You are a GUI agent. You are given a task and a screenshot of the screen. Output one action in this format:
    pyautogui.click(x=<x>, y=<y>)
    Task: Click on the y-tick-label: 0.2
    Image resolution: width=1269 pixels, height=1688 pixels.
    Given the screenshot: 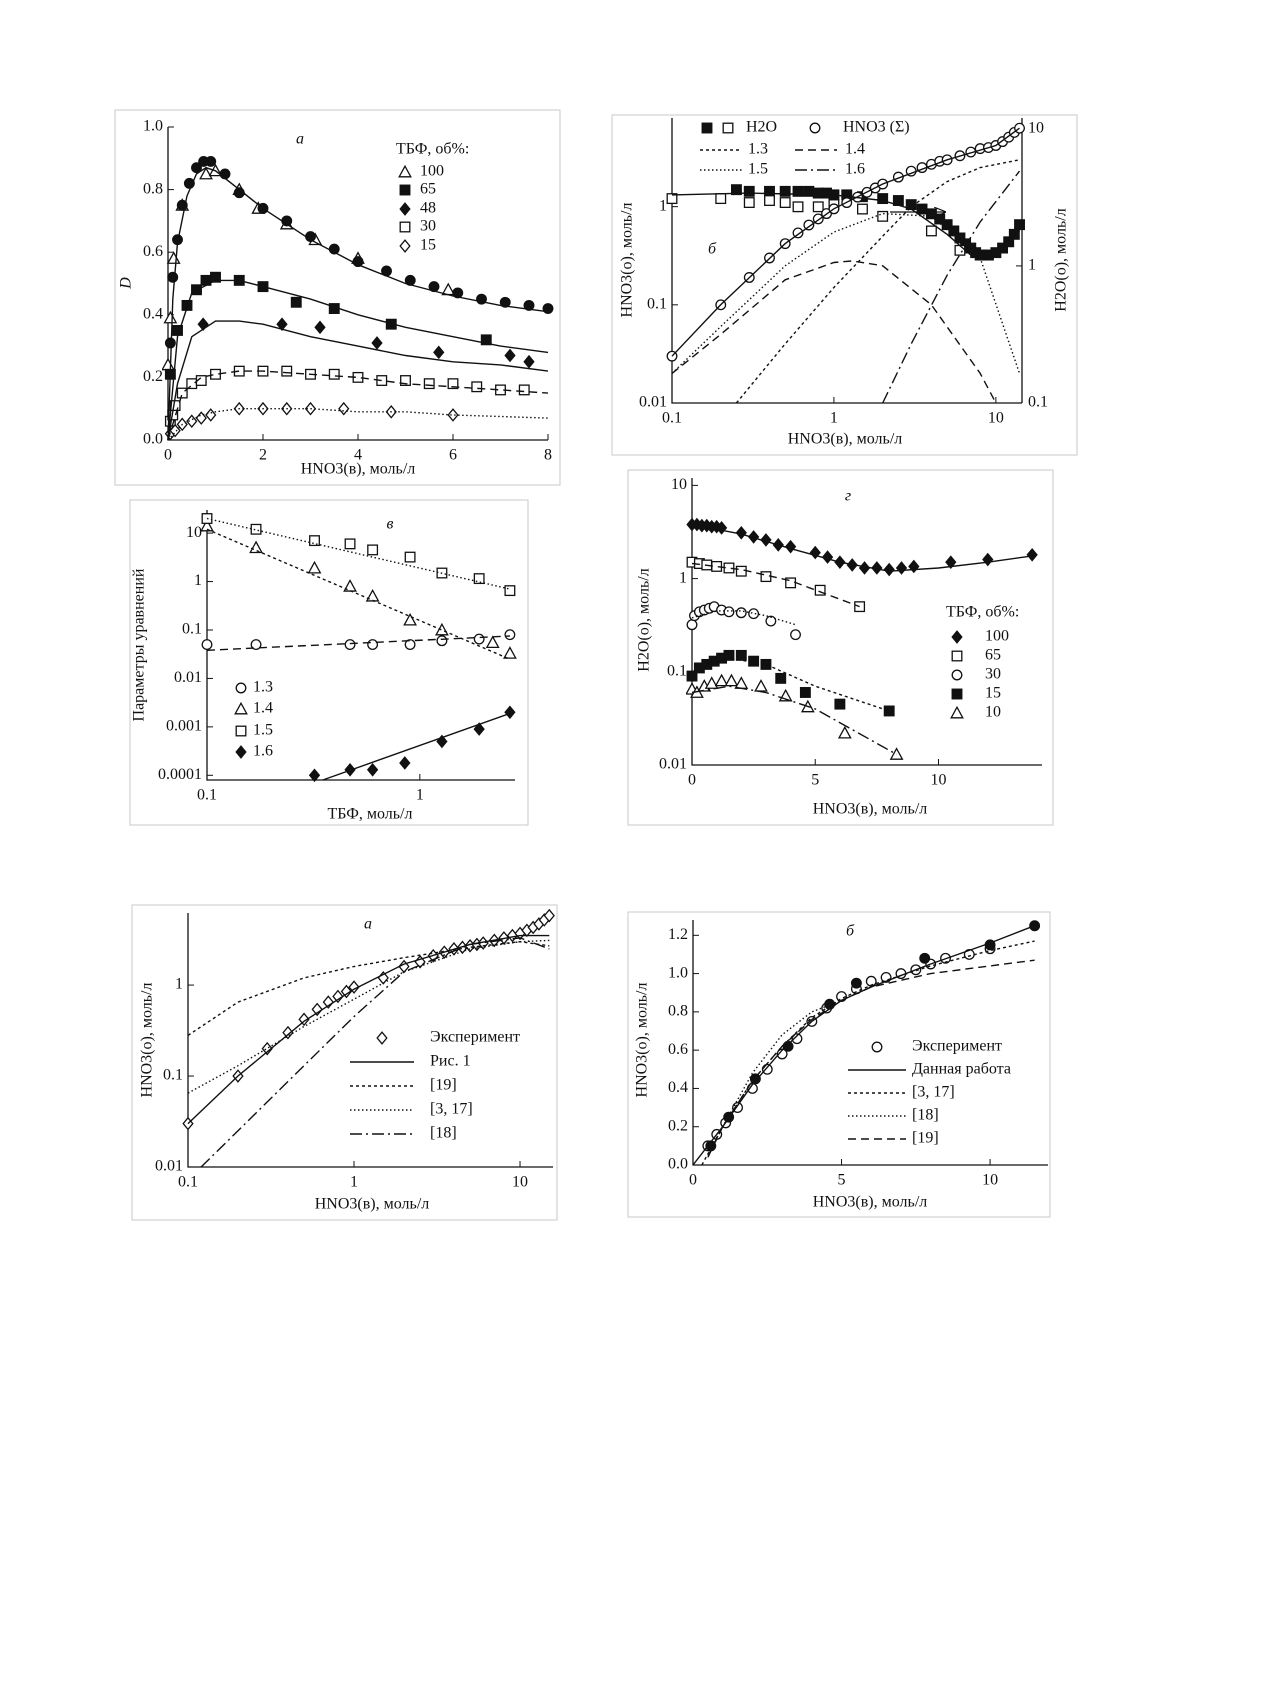 What is the action you would take?
    pyautogui.click(x=678, y=1125)
    